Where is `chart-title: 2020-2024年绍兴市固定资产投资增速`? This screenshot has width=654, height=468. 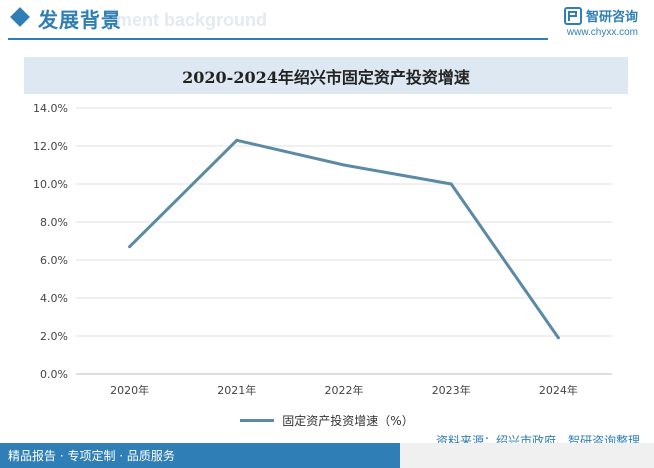 chart-title: 2020-2024年绍兴市固定资产投资增速 is located at coordinates (326, 77).